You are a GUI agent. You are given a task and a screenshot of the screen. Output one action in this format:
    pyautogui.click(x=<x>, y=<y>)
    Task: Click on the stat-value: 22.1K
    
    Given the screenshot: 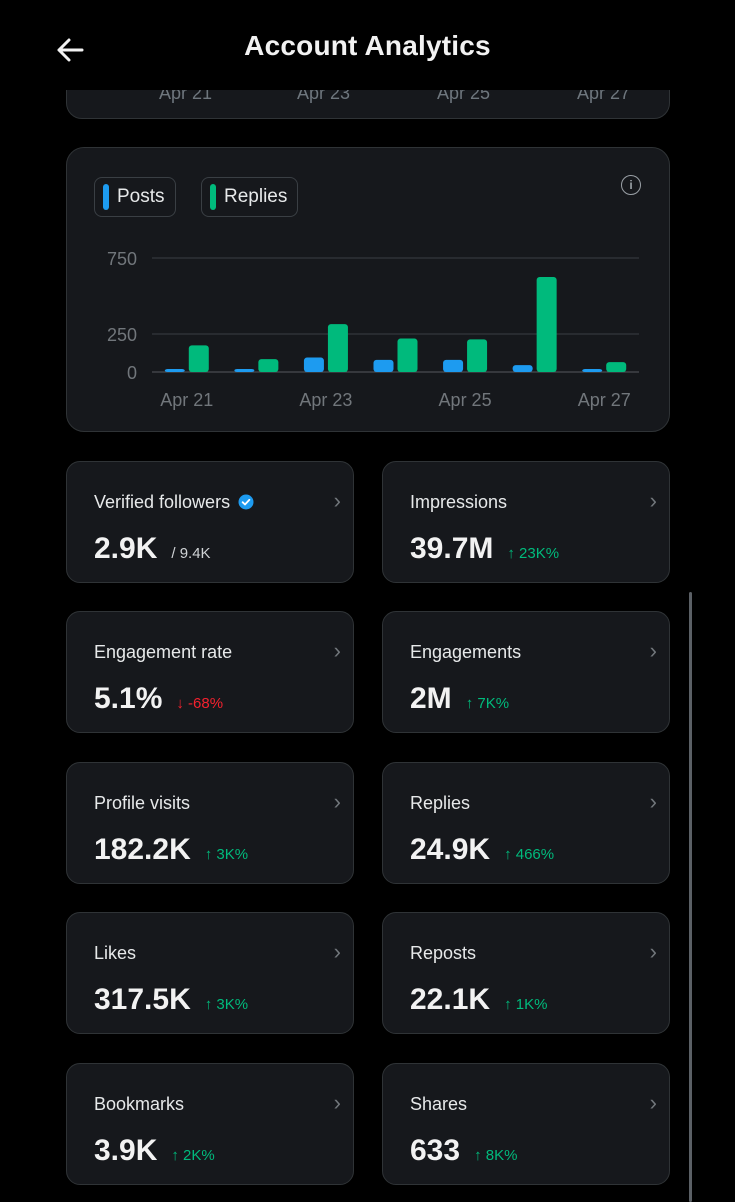 What is the action you would take?
    pyautogui.click(x=450, y=999)
    